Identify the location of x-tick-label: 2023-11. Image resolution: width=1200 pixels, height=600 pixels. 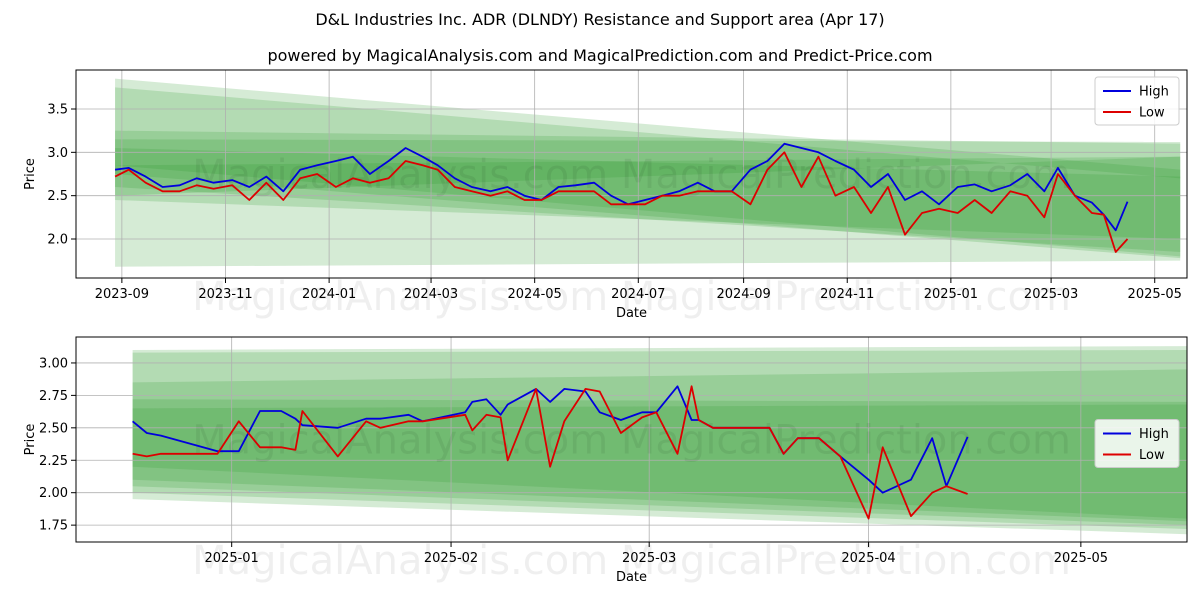
(225, 294).